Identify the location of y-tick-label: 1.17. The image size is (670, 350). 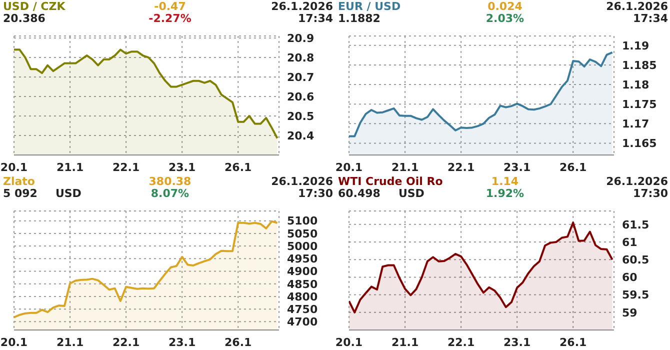
(636, 124).